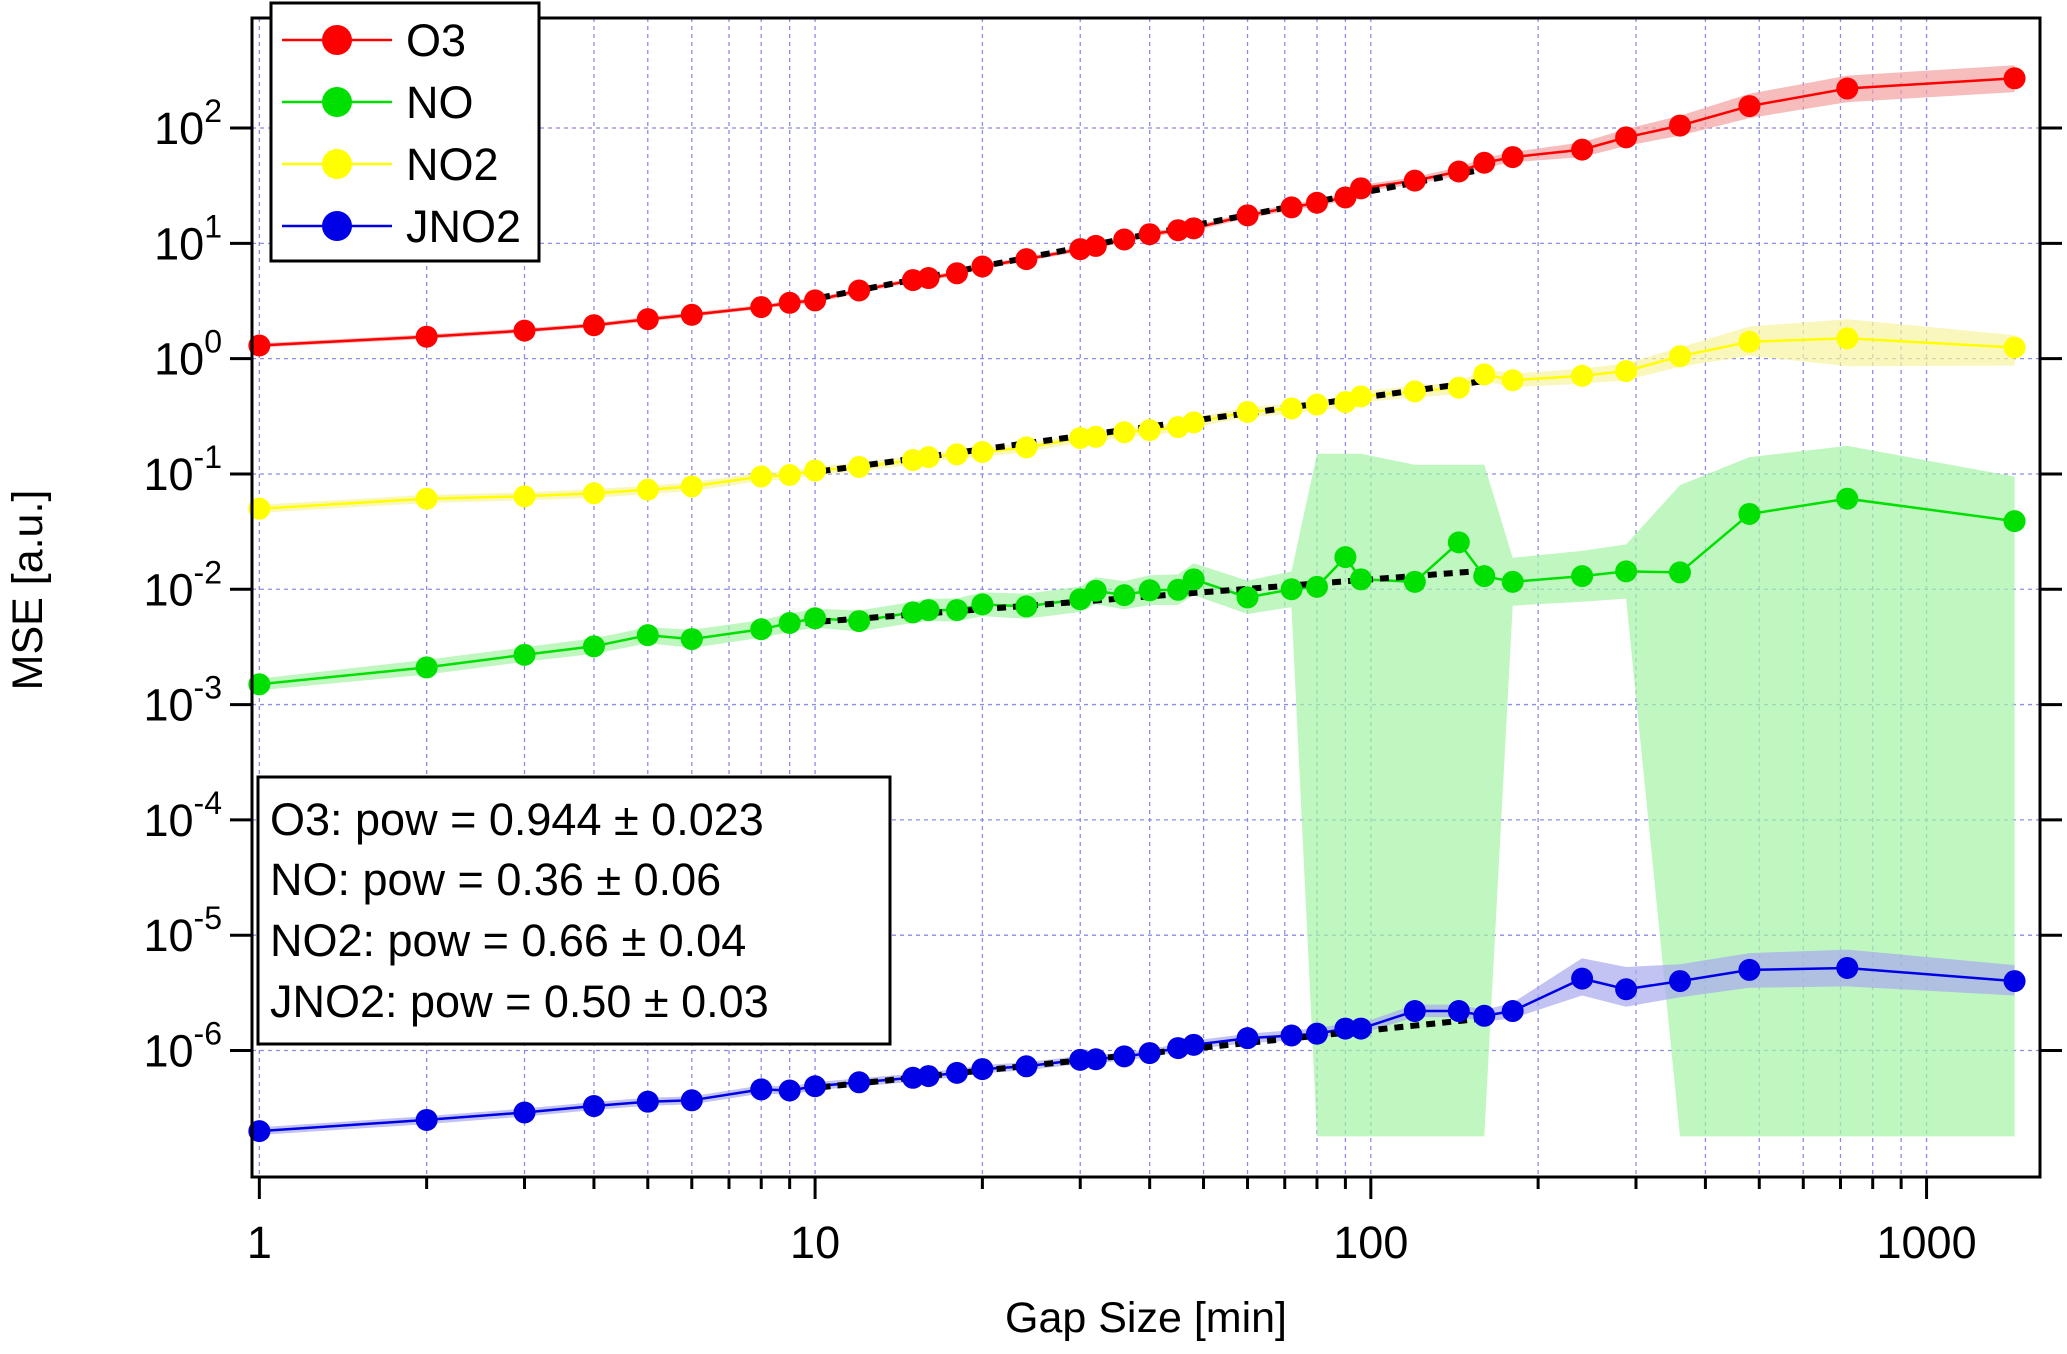  I want to click on y-tick-label: 10⁰, so click(188, 354).